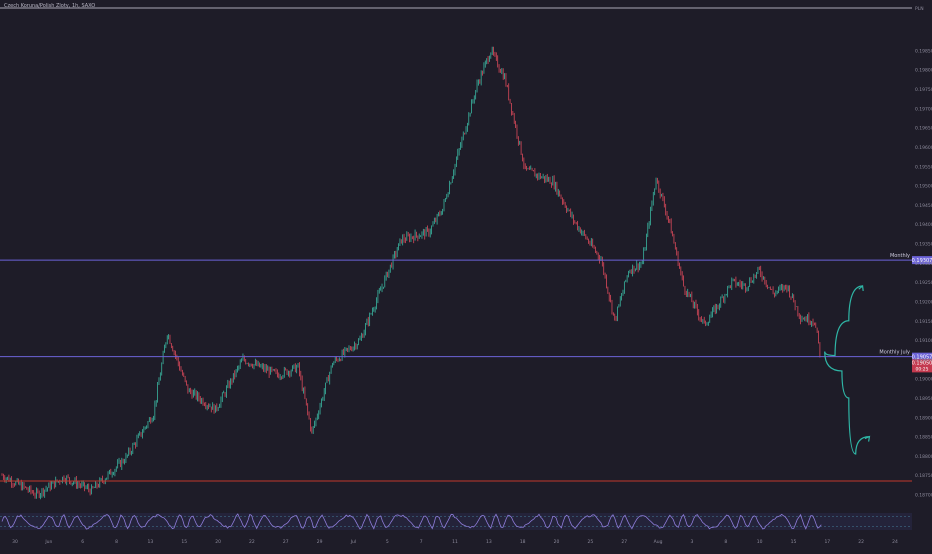 The image size is (932, 554). Describe the element at coordinates (923, 148) in the screenshot. I see `y-tick-label: 0.19600` at that location.